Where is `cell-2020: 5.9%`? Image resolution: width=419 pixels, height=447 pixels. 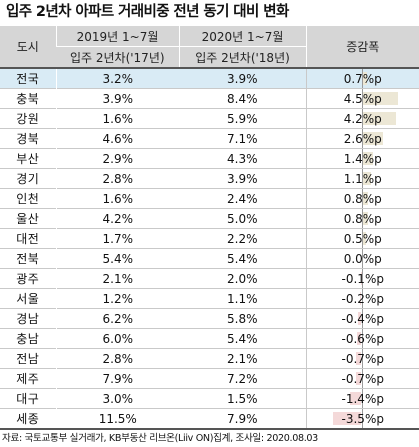 cell-2020: 5.9% is located at coordinates (242, 118).